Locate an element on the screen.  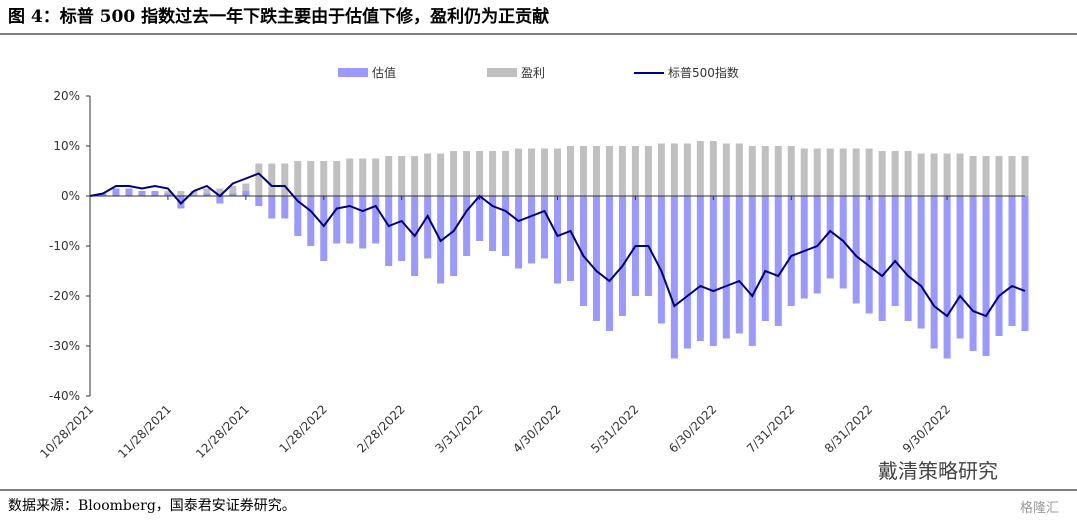
x-tick-label: 5/31/2022 is located at coordinates (614, 428).